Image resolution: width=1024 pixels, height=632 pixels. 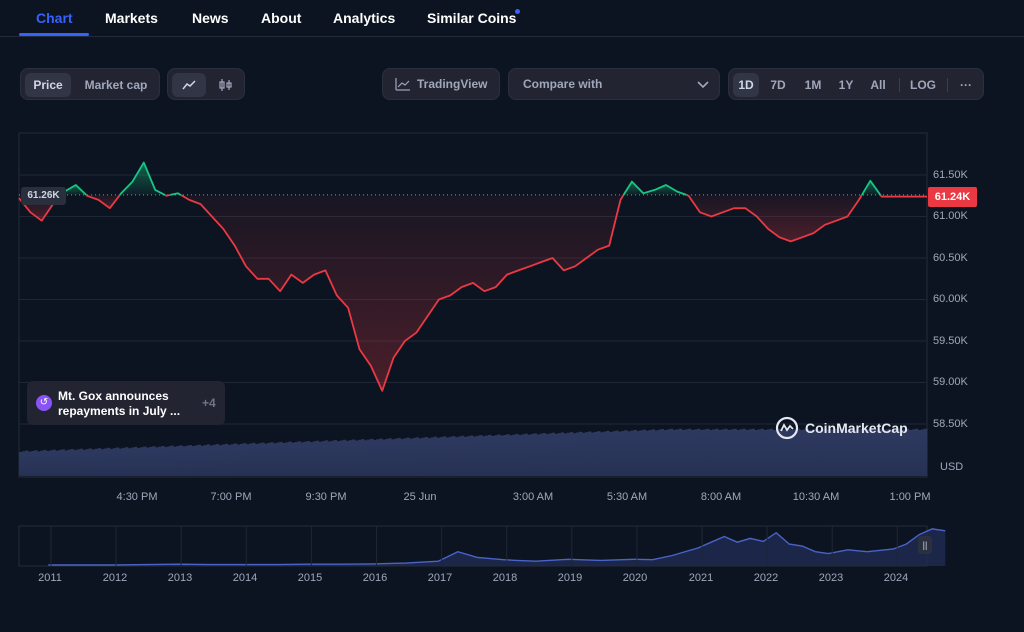 What do you see at coordinates (54, 18) in the screenshot?
I see `tab-chart: Chart` at bounding box center [54, 18].